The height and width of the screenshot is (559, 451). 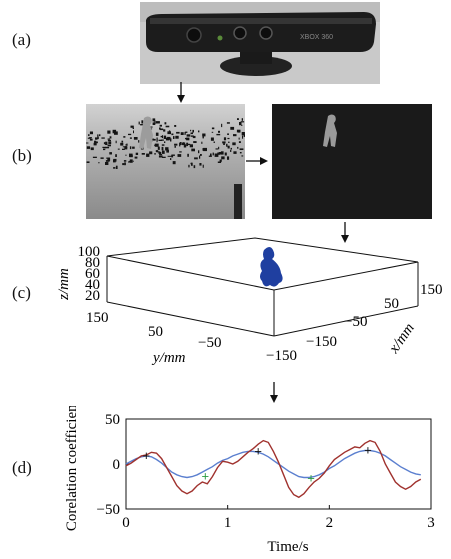 I want to click on z-axis-label: z/mm, so click(x=64, y=284).